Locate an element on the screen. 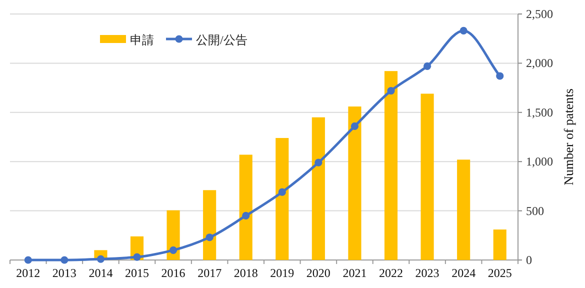 The image size is (585, 288). x-tick-label: 2017 is located at coordinates (210, 273).